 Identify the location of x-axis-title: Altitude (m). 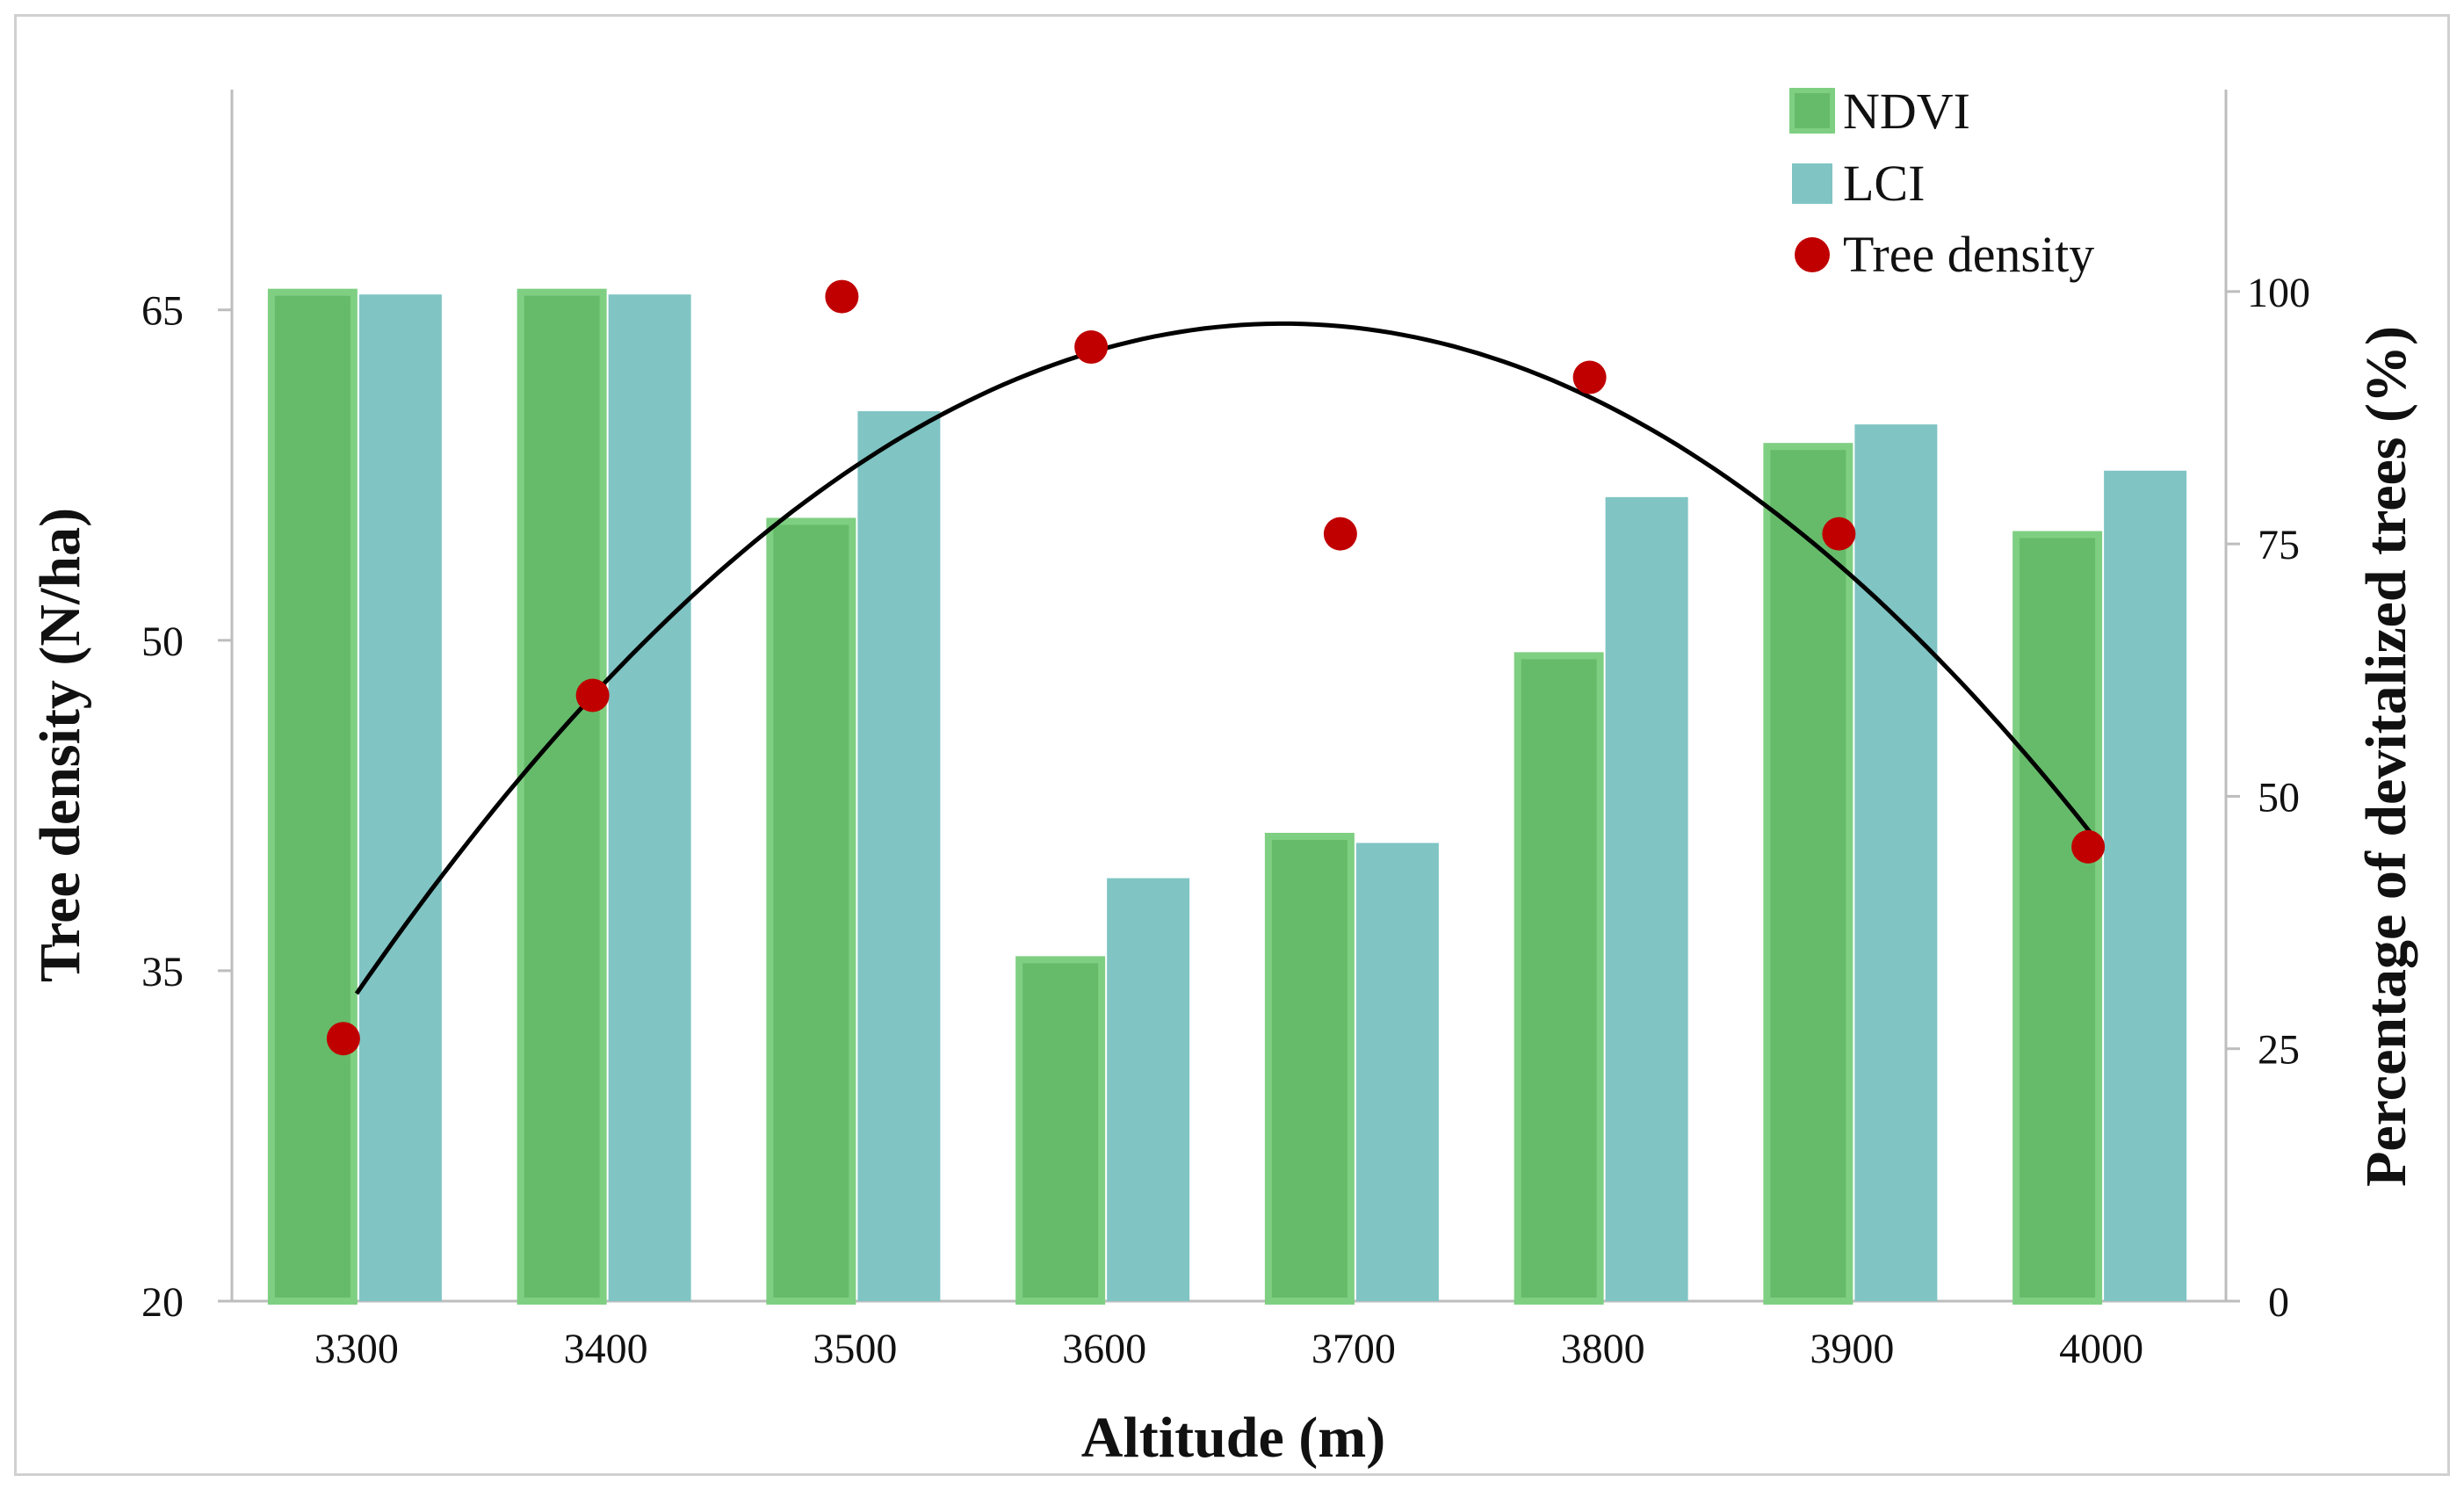
(1233, 1438).